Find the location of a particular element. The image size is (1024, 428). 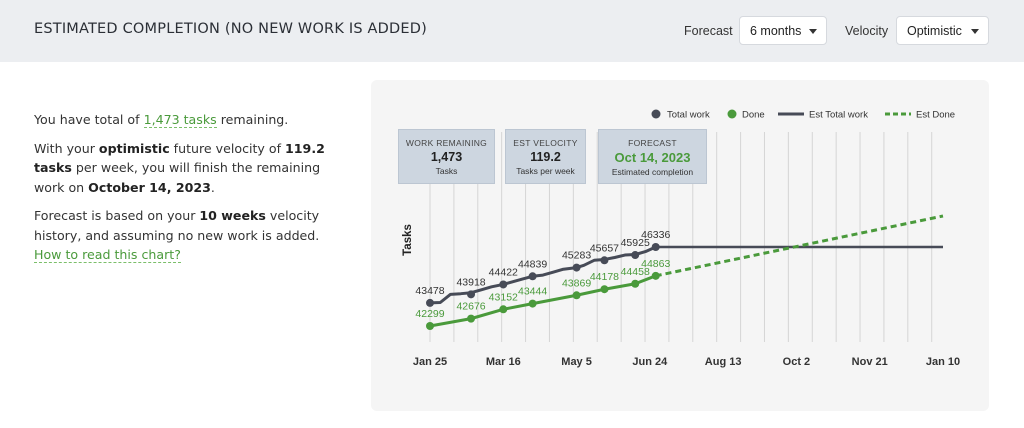

text: You have total of is located at coordinates (89, 119).